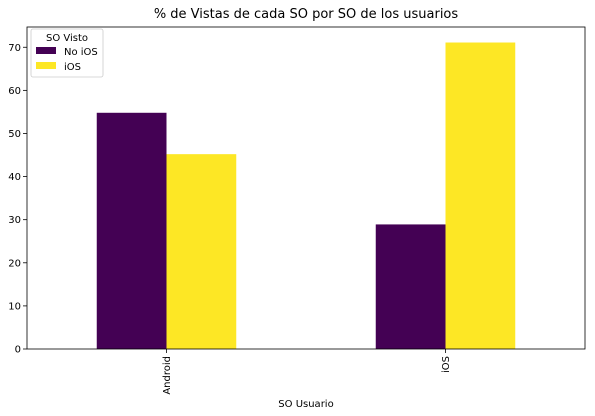 This screenshot has height=416, width=595. What do you see at coordinates (480, 196) in the screenshot?
I see `bar-ios-ios` at bounding box center [480, 196].